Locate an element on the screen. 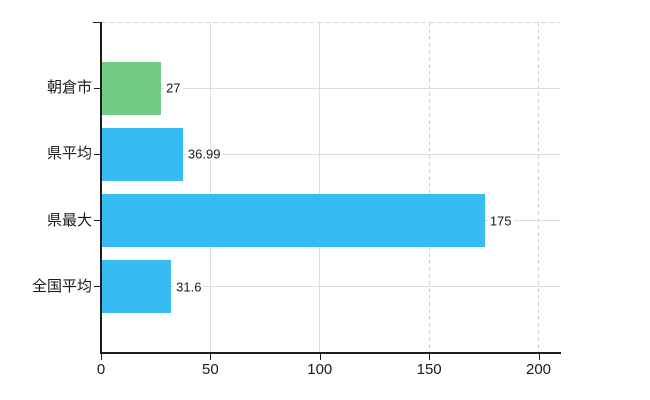  x-axis-tick-label: 100 is located at coordinates (320, 369).